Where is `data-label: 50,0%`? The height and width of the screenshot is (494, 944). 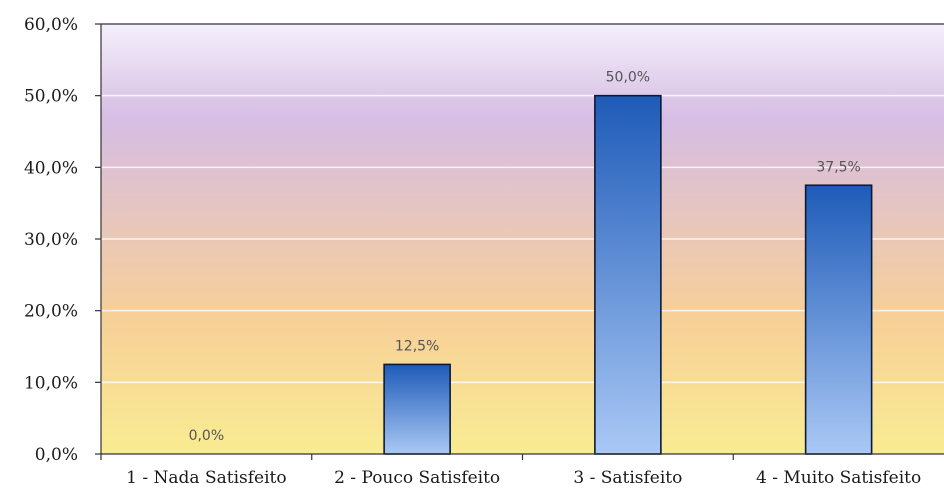
data-label: 50,0% is located at coordinates (628, 78).